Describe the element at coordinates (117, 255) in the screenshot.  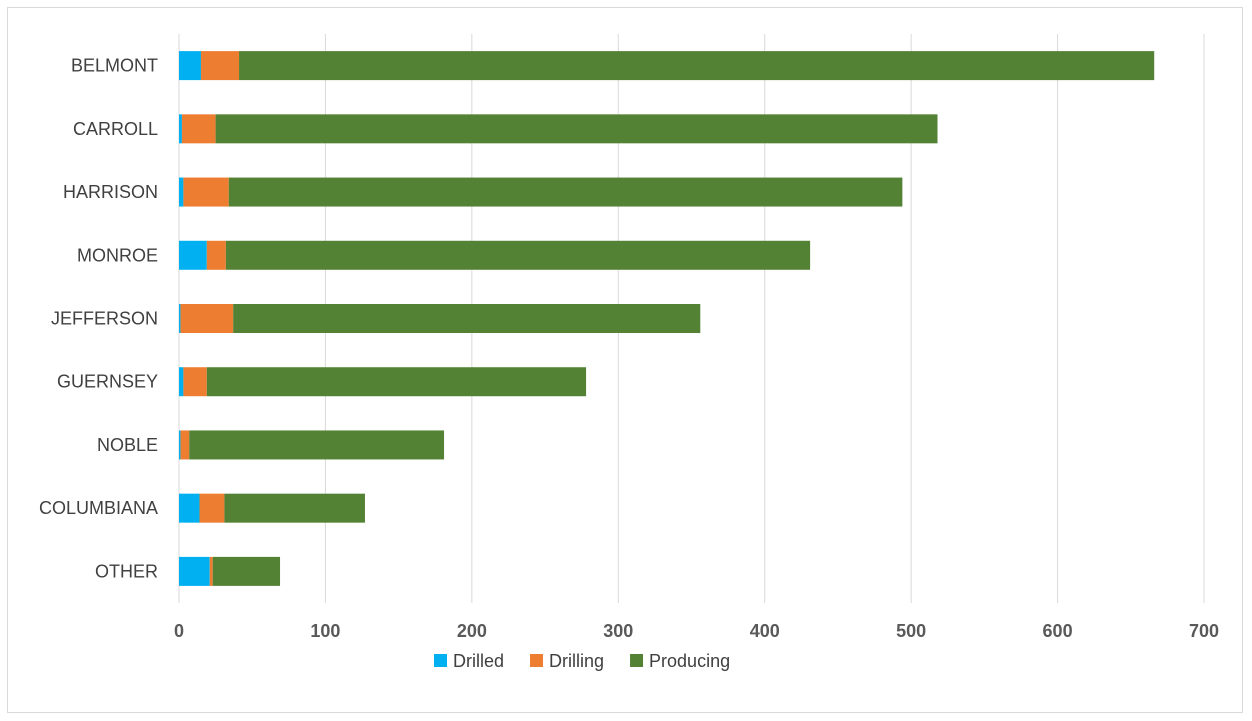
I see `category-label: MONROE` at that location.